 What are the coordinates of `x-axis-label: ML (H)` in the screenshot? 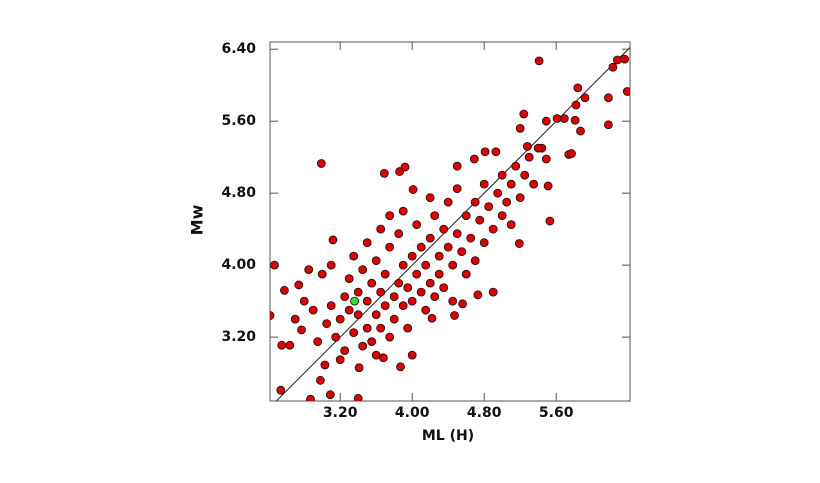 It's located at (448, 436).